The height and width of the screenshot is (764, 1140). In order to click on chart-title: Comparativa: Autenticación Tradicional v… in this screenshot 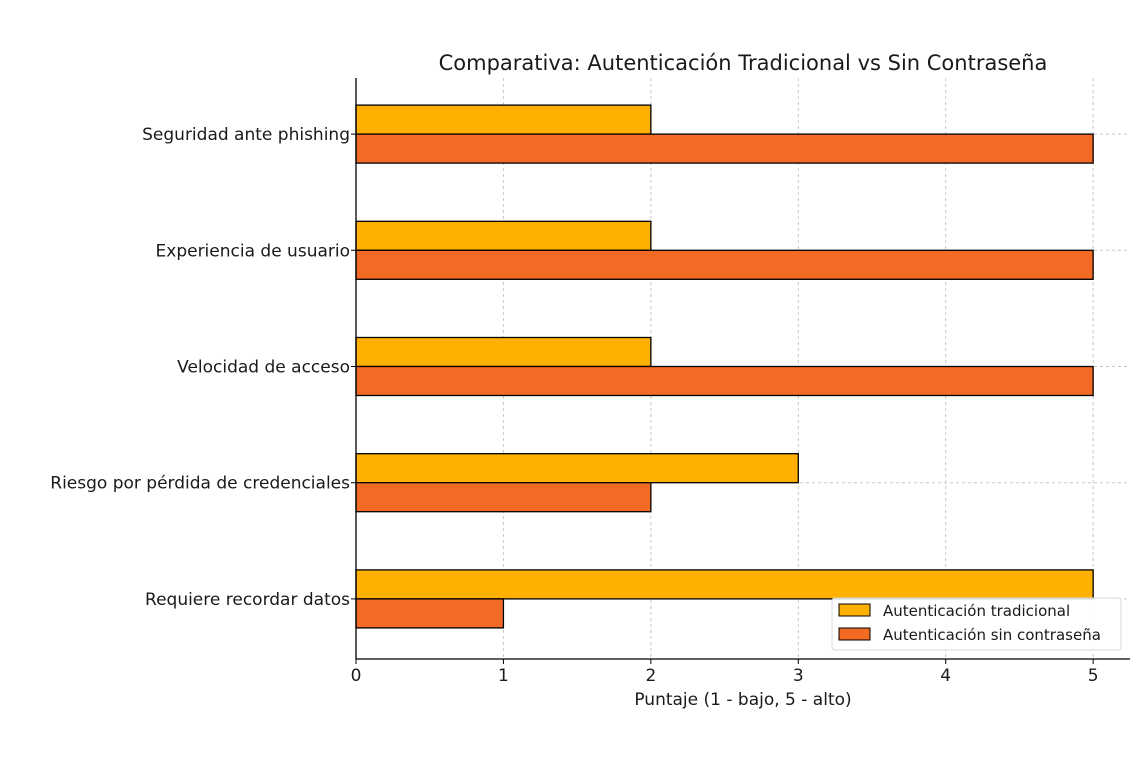, I will do `click(743, 63)`.